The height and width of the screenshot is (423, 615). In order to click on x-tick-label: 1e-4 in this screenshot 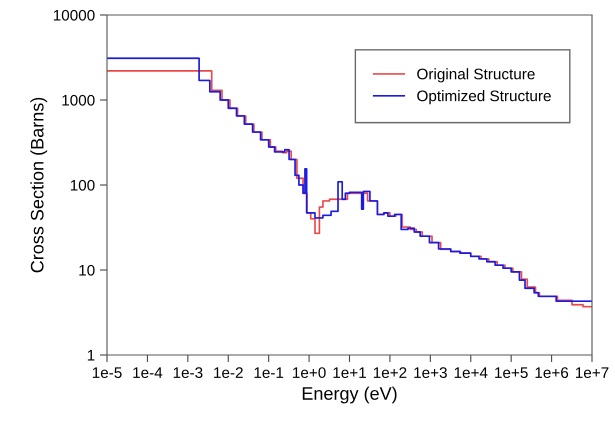, I will do `click(147, 372)`.